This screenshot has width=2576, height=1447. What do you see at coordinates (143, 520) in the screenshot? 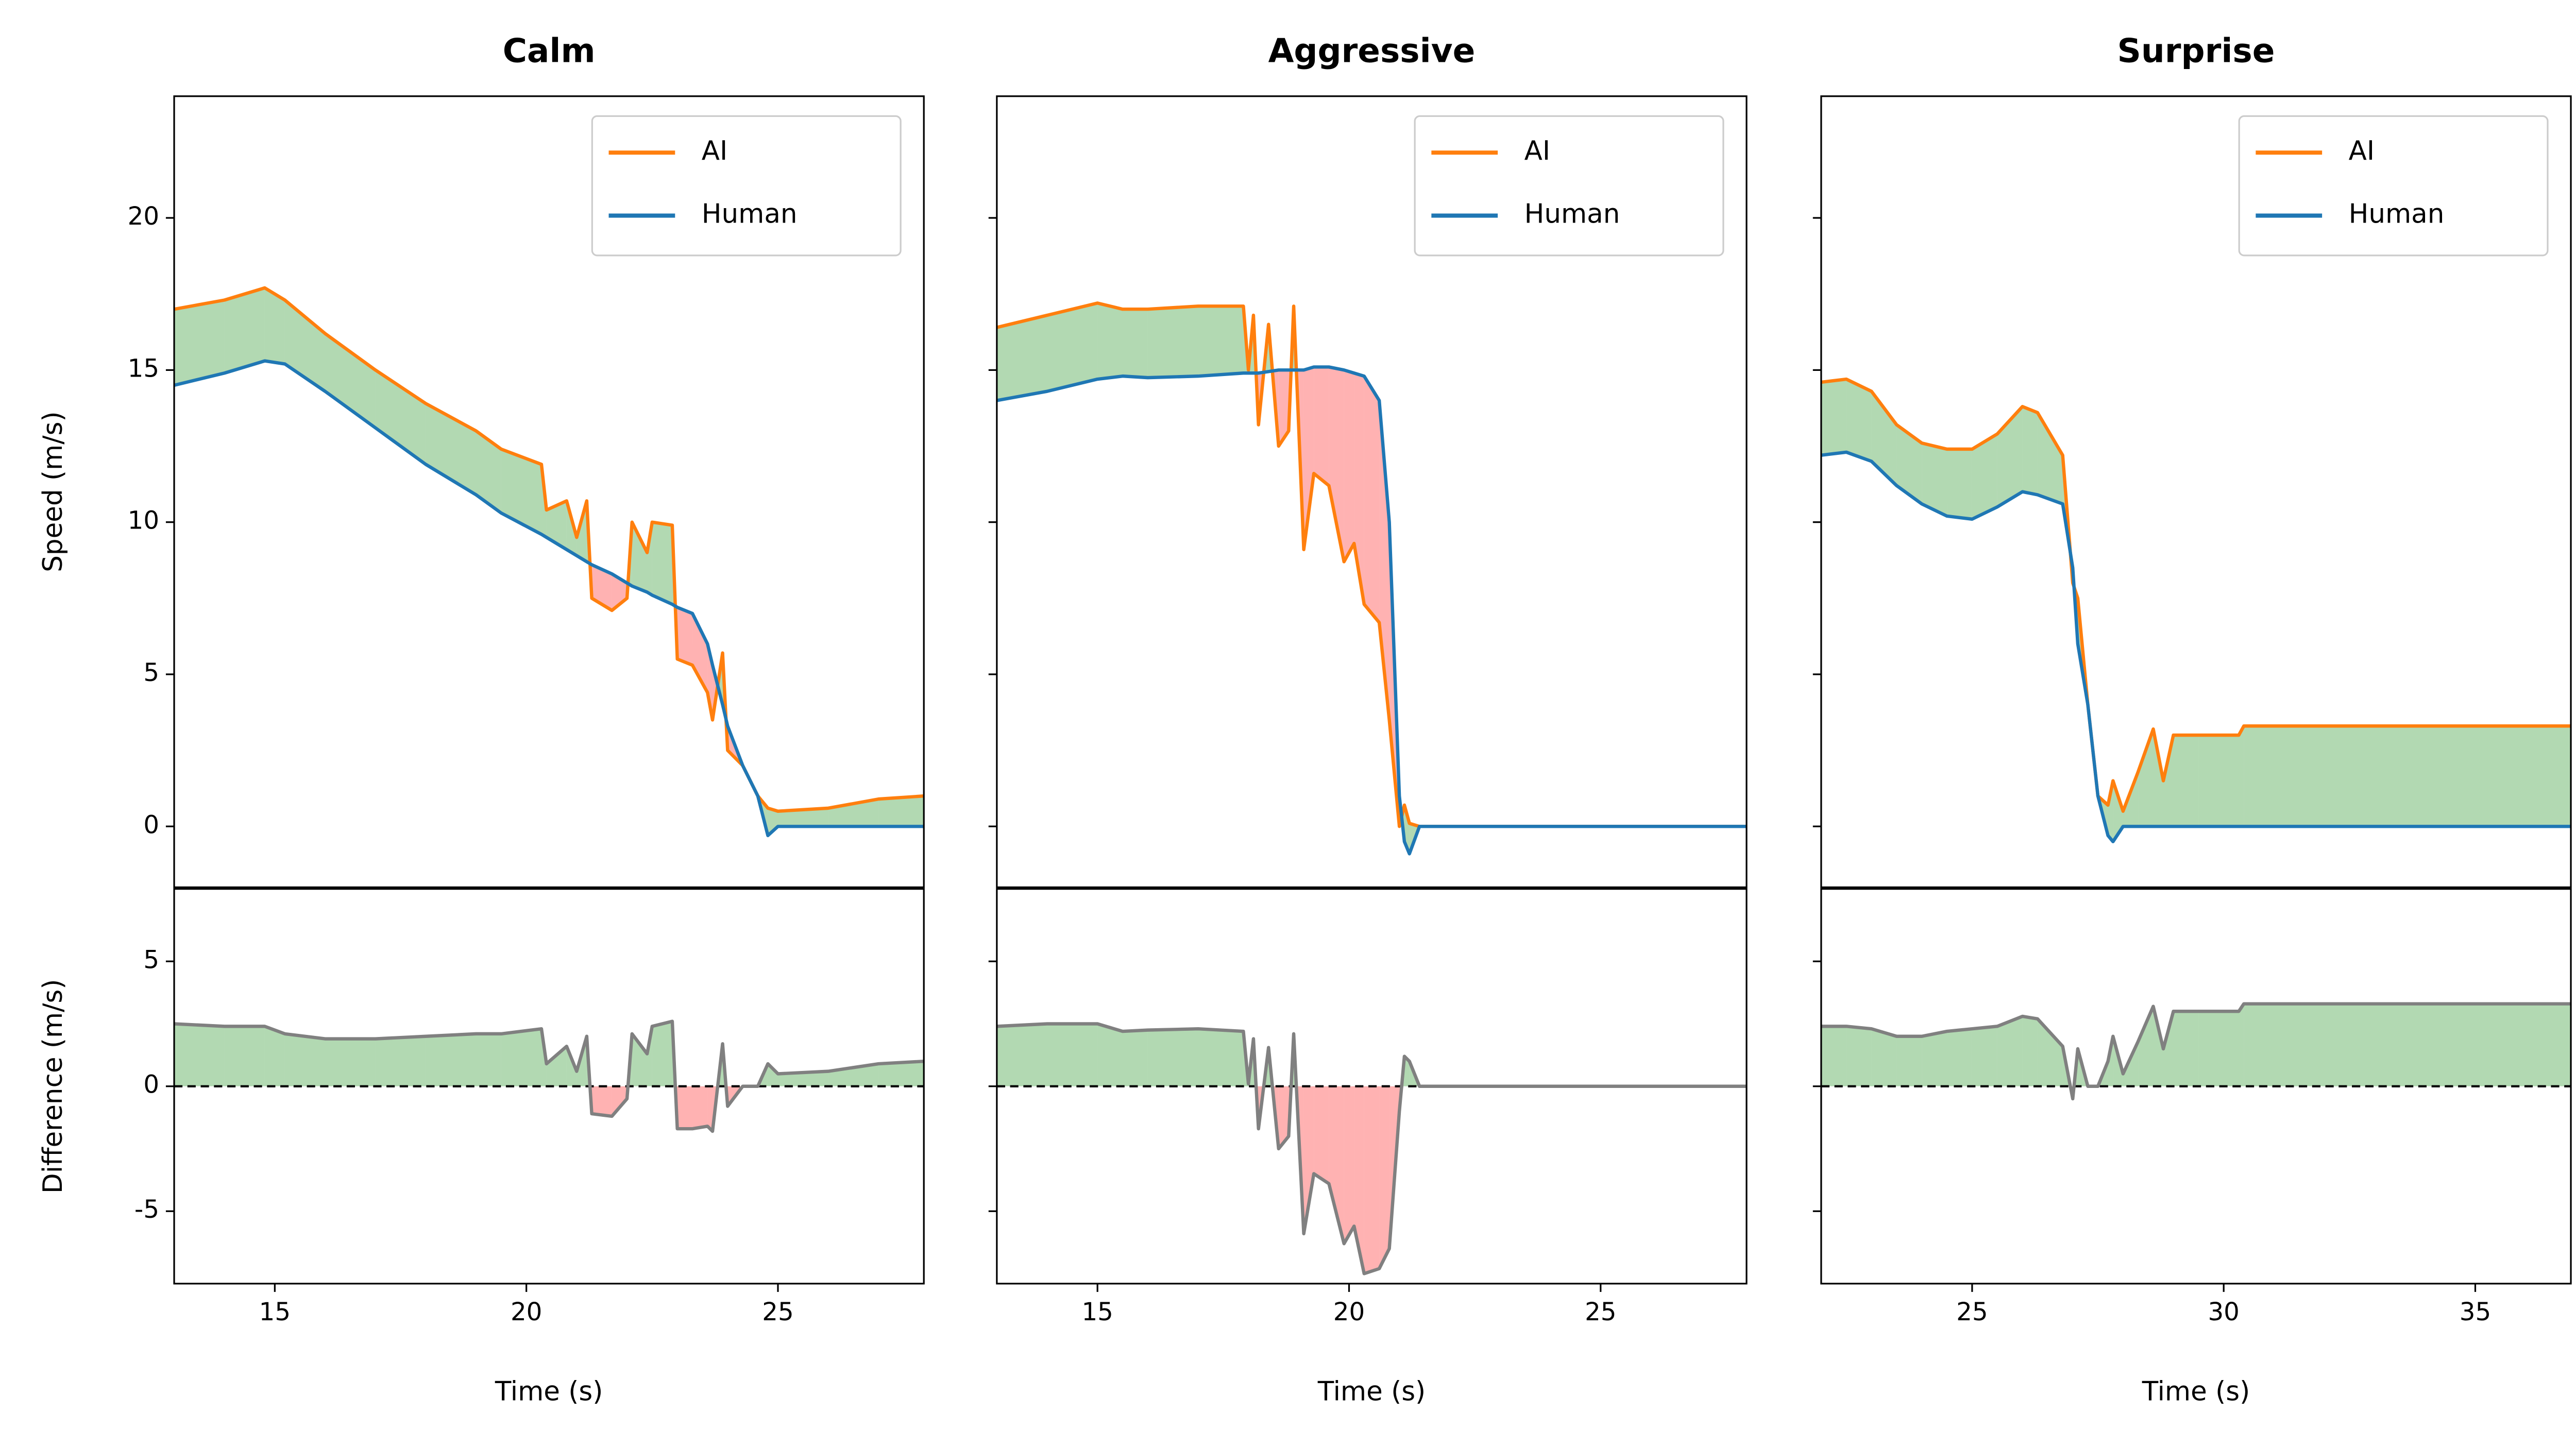
I see `y-tick-label: 10` at bounding box center [143, 520].